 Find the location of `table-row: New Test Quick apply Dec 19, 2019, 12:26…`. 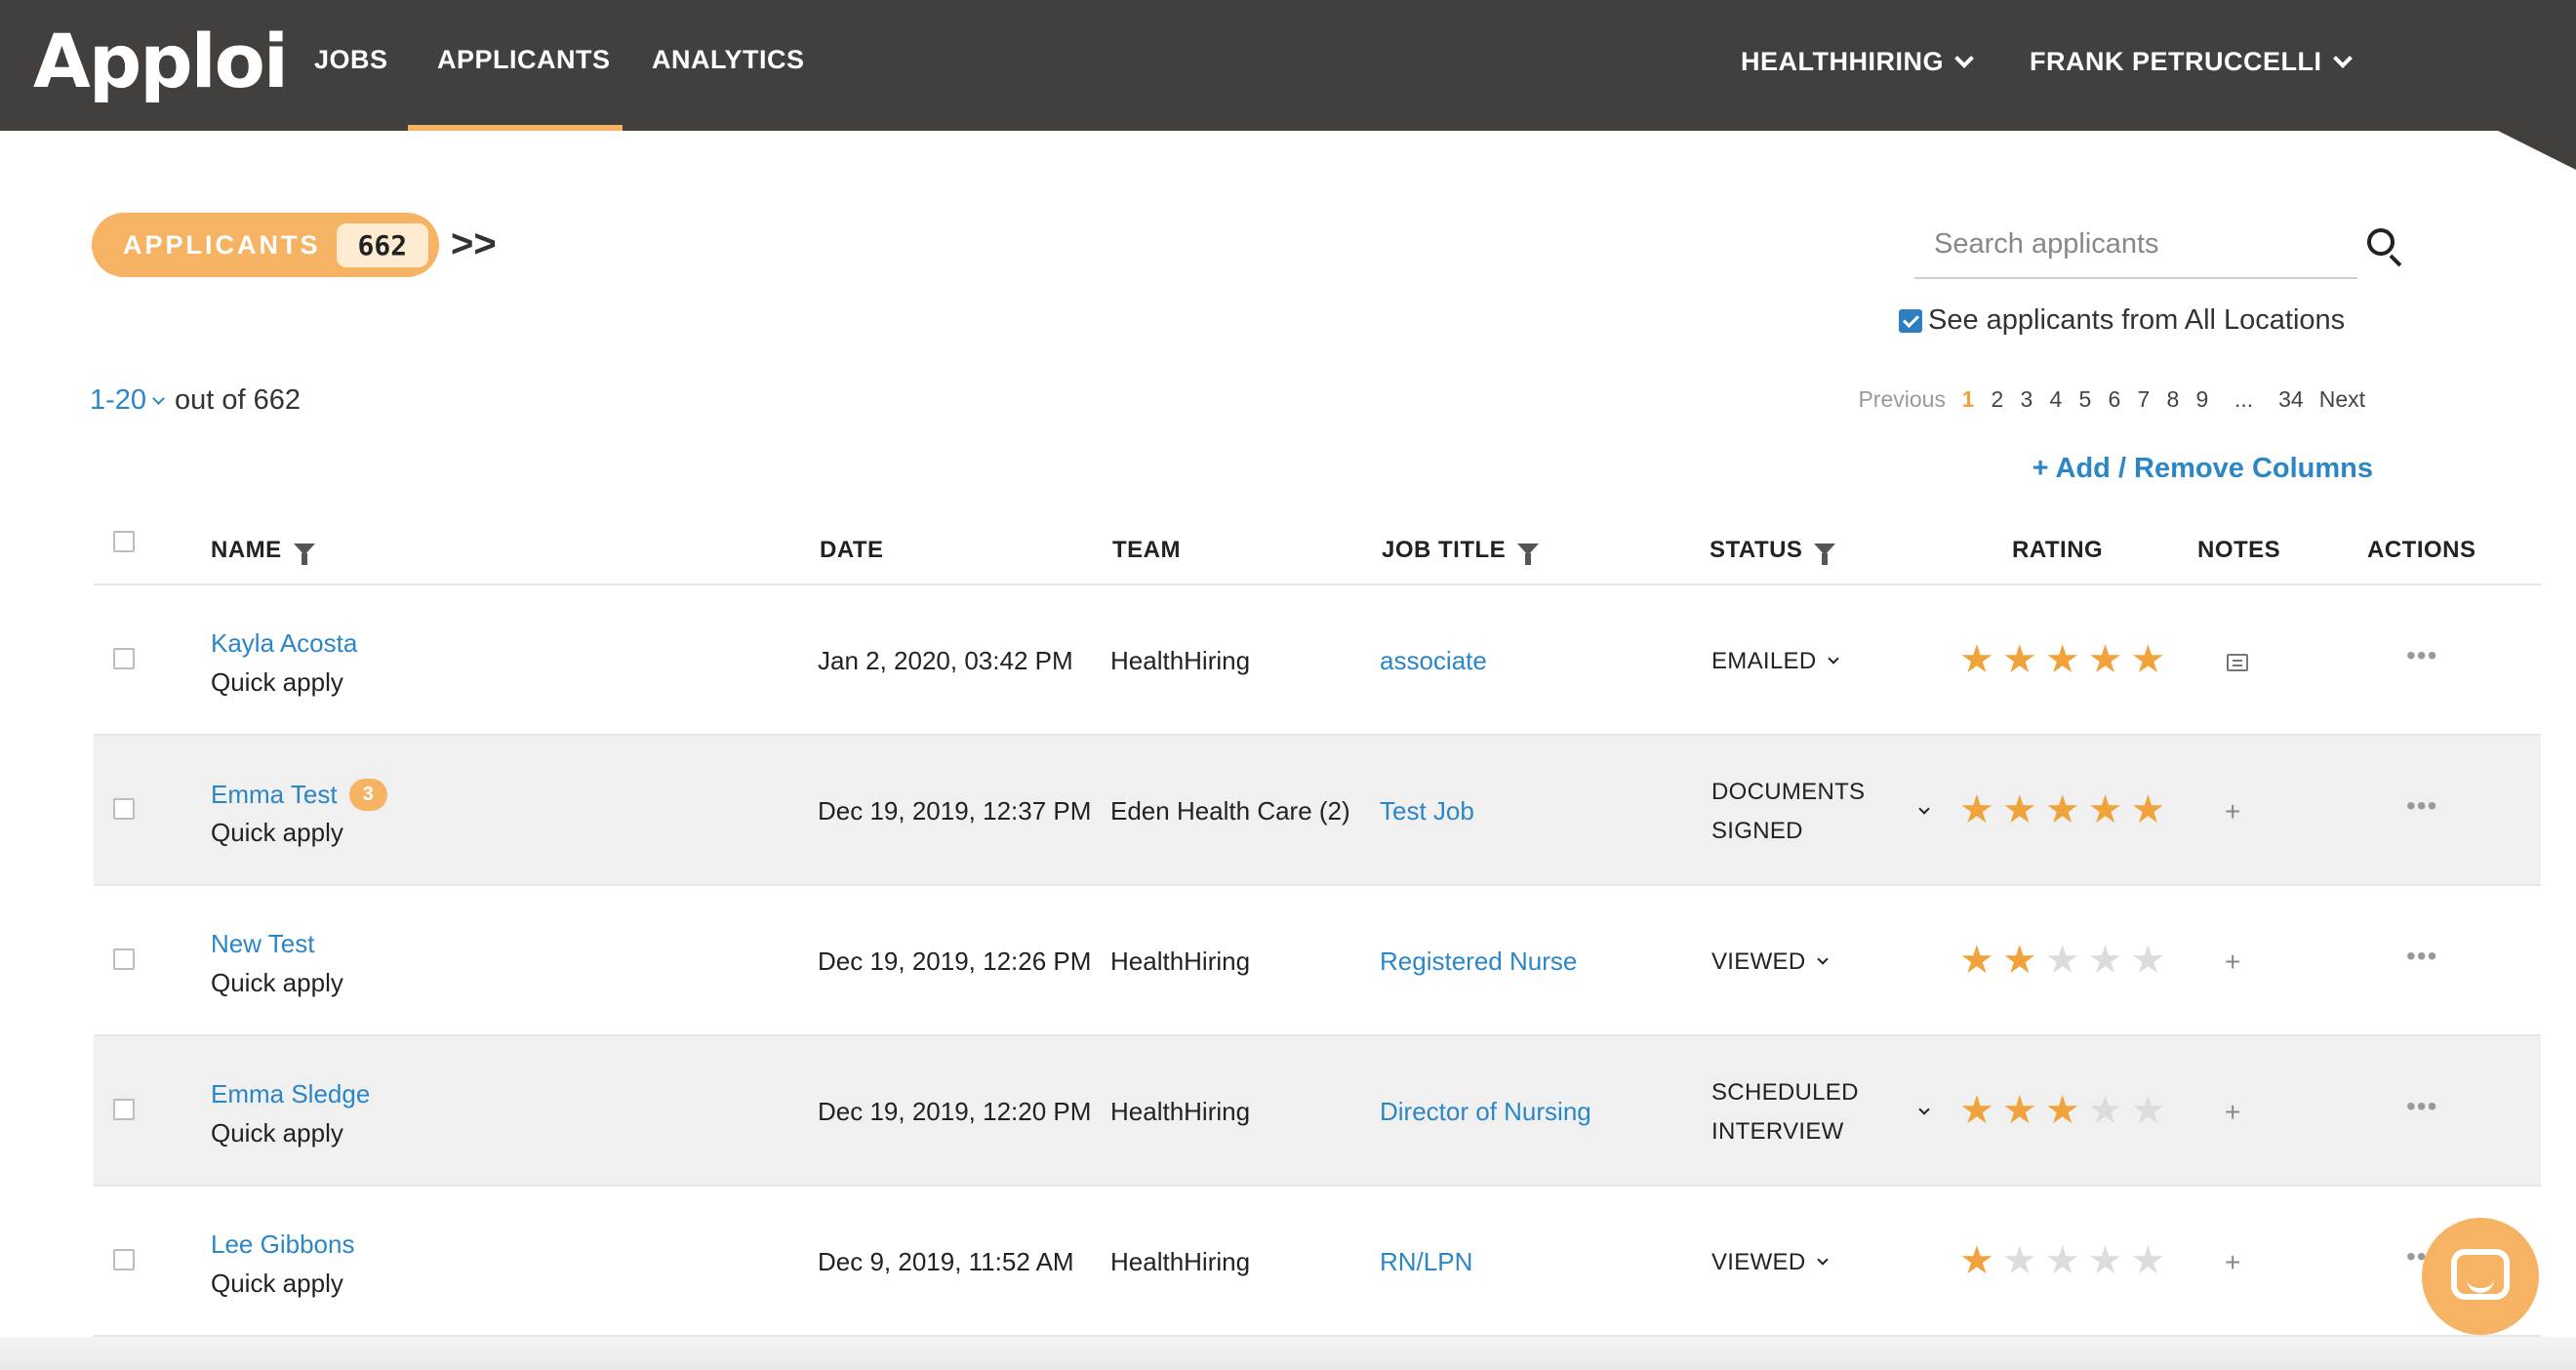

table-row: New Test Quick apply Dec 19, 2019, 12:26… is located at coordinates (1317, 961).